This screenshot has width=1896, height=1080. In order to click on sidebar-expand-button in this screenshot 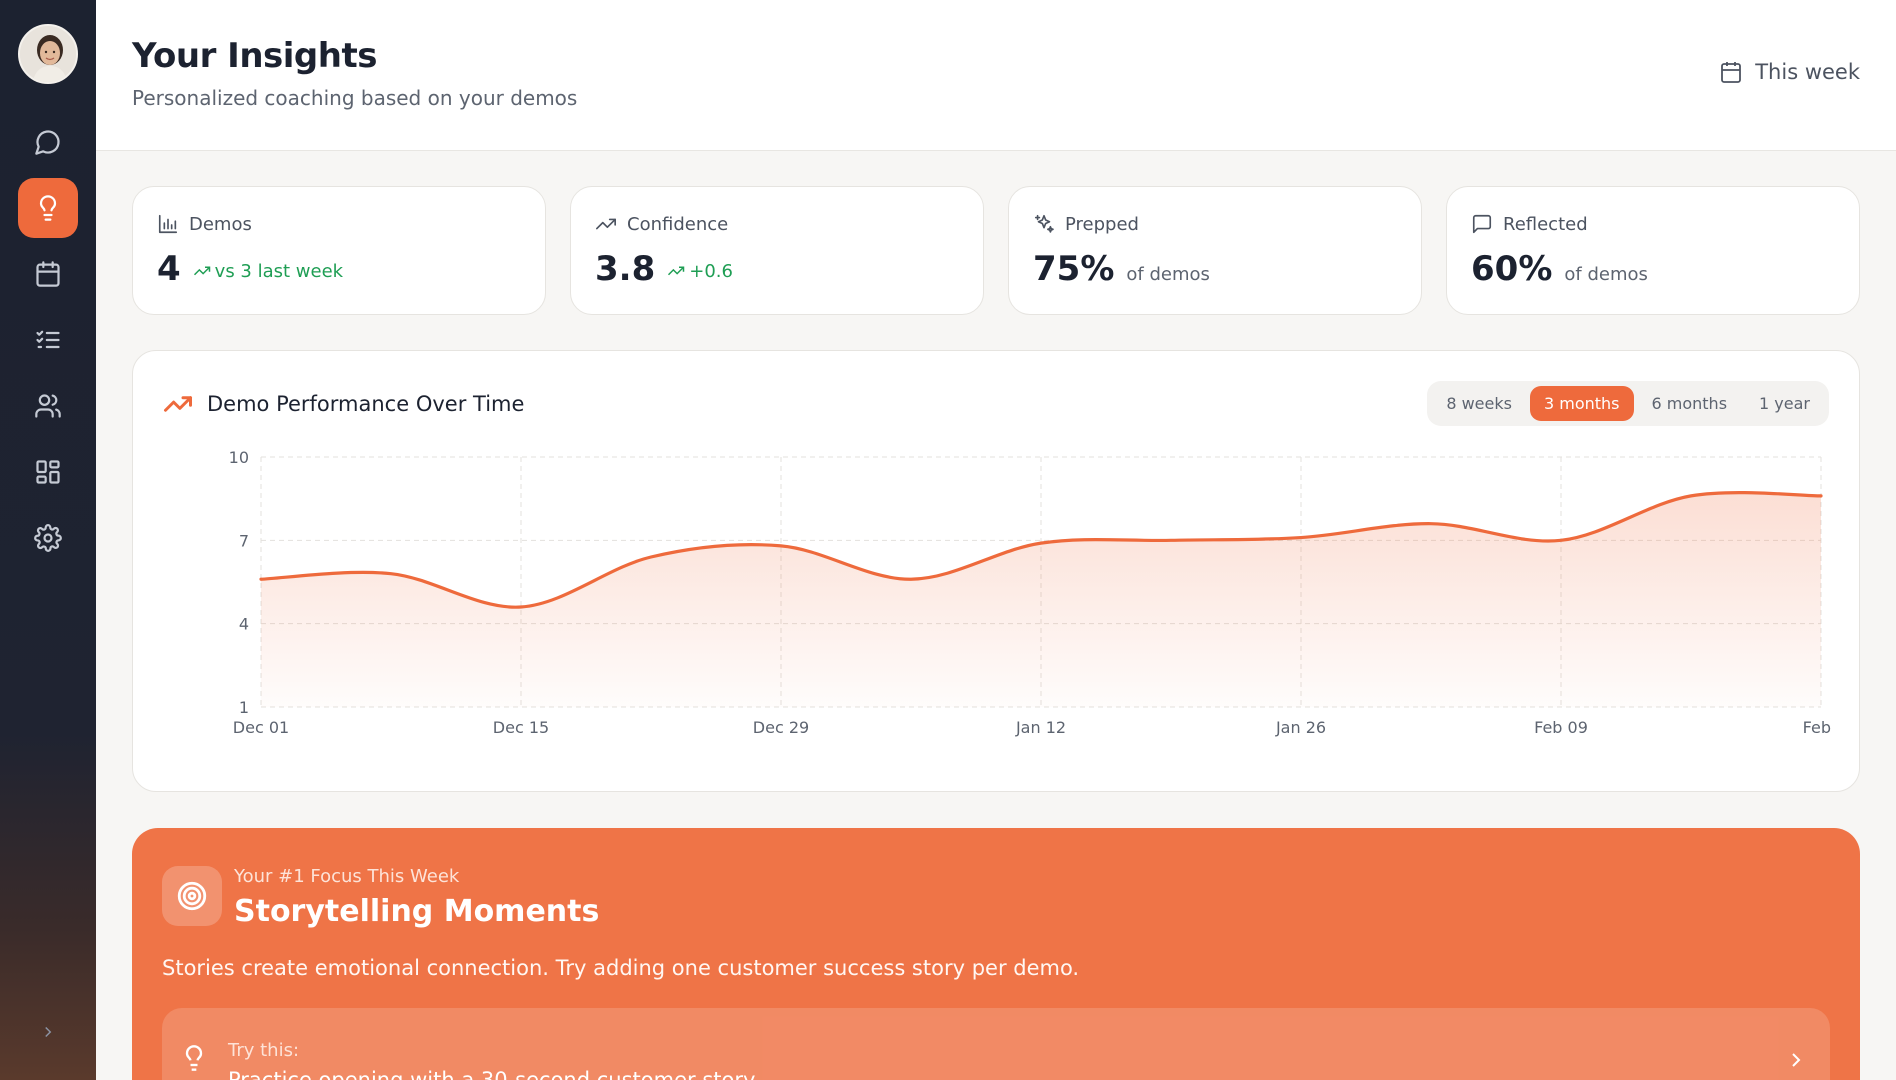, I will do `click(48, 1032)`.